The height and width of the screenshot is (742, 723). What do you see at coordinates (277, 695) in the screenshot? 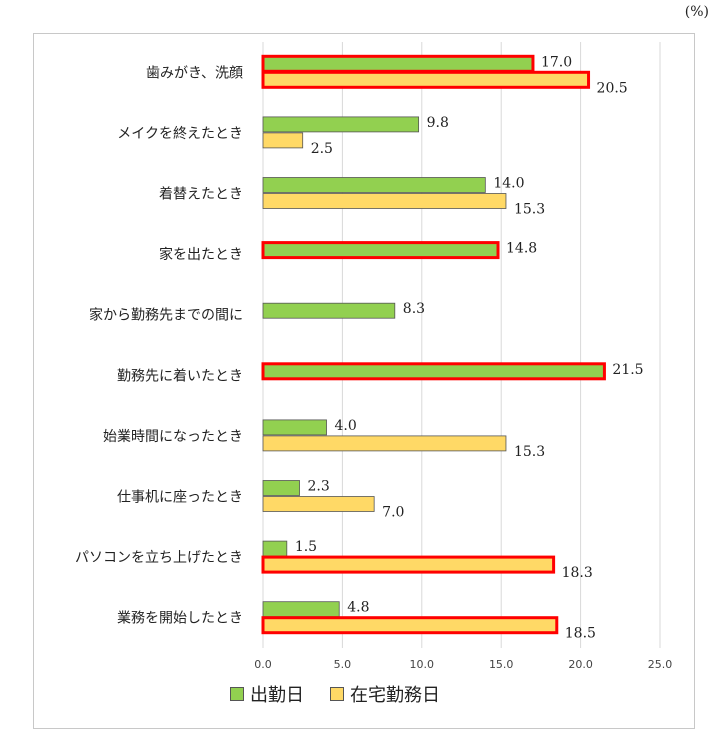
I see `legend-label-series1: 出勤日` at bounding box center [277, 695].